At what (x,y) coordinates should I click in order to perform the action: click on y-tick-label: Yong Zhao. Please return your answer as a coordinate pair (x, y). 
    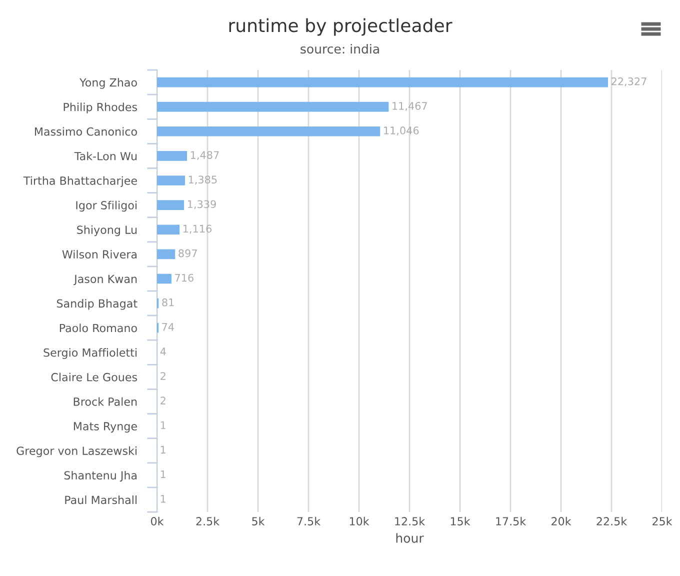
    Looking at the image, I should click on (108, 83).